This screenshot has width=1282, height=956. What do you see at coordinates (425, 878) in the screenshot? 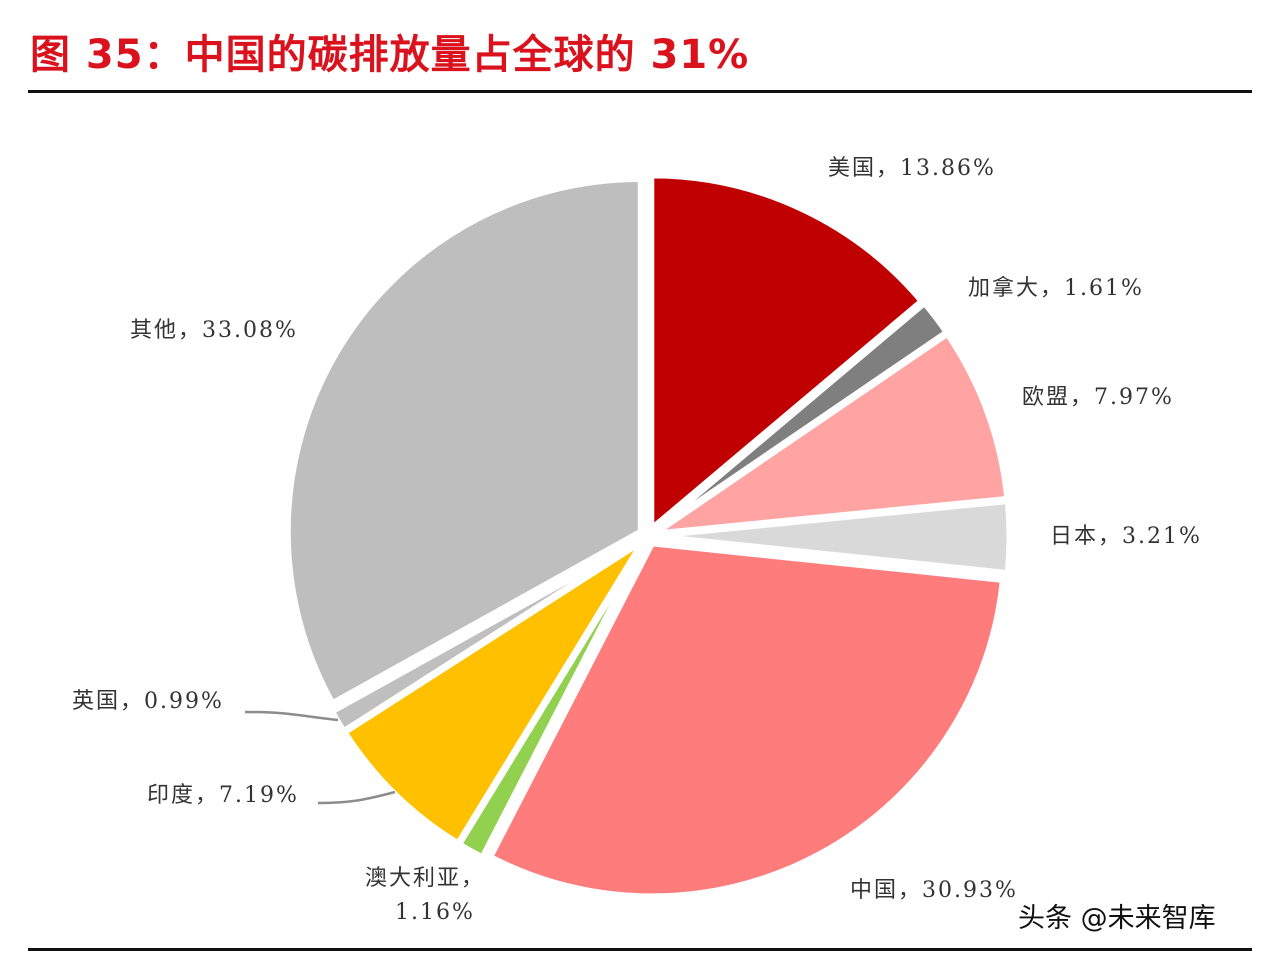
I see `label-australia-line1: 澳大利亚，` at bounding box center [425, 878].